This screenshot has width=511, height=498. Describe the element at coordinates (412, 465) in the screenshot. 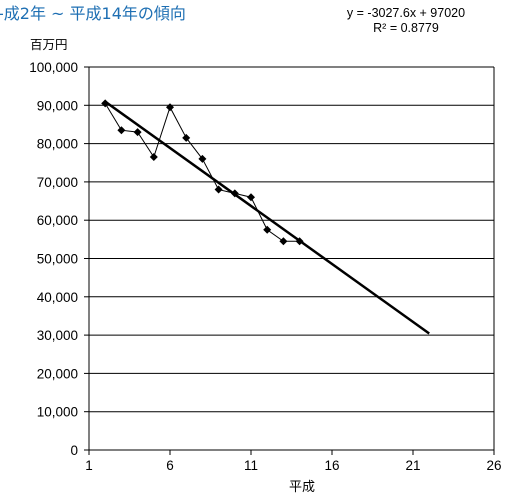

I see `x-tick-label: 21` at that location.